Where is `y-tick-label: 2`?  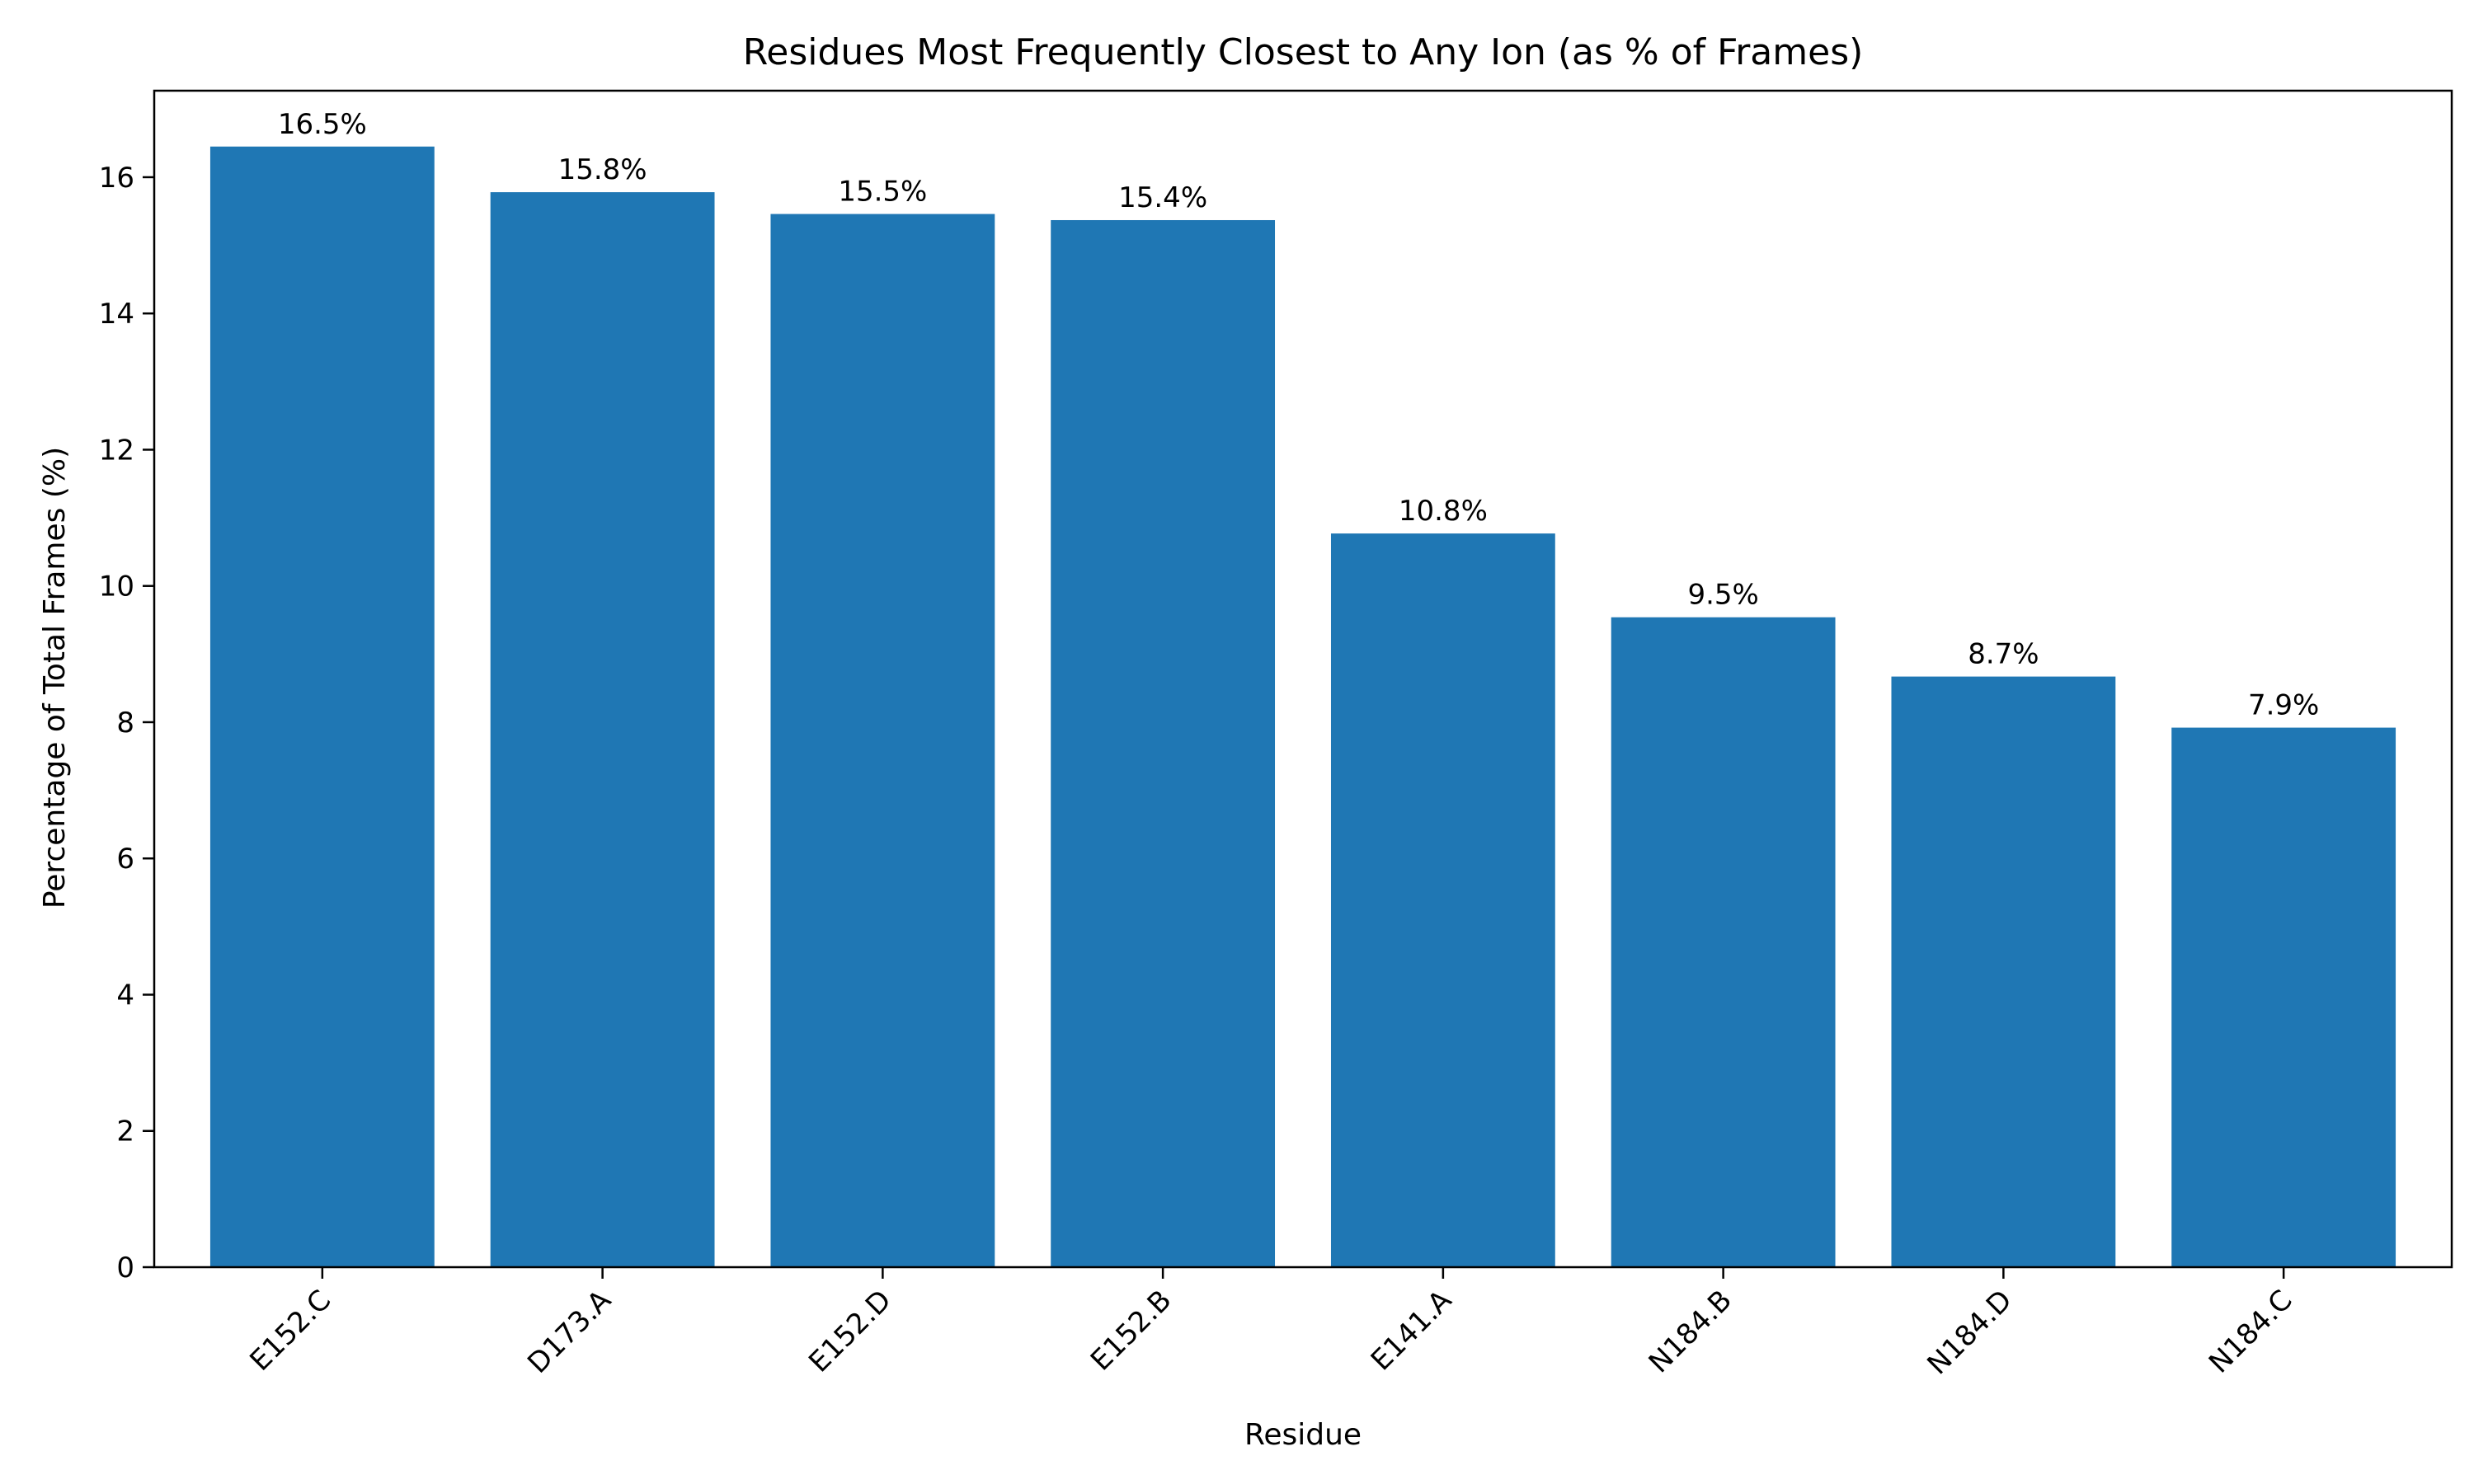
y-tick-label: 2 is located at coordinates (125, 1131).